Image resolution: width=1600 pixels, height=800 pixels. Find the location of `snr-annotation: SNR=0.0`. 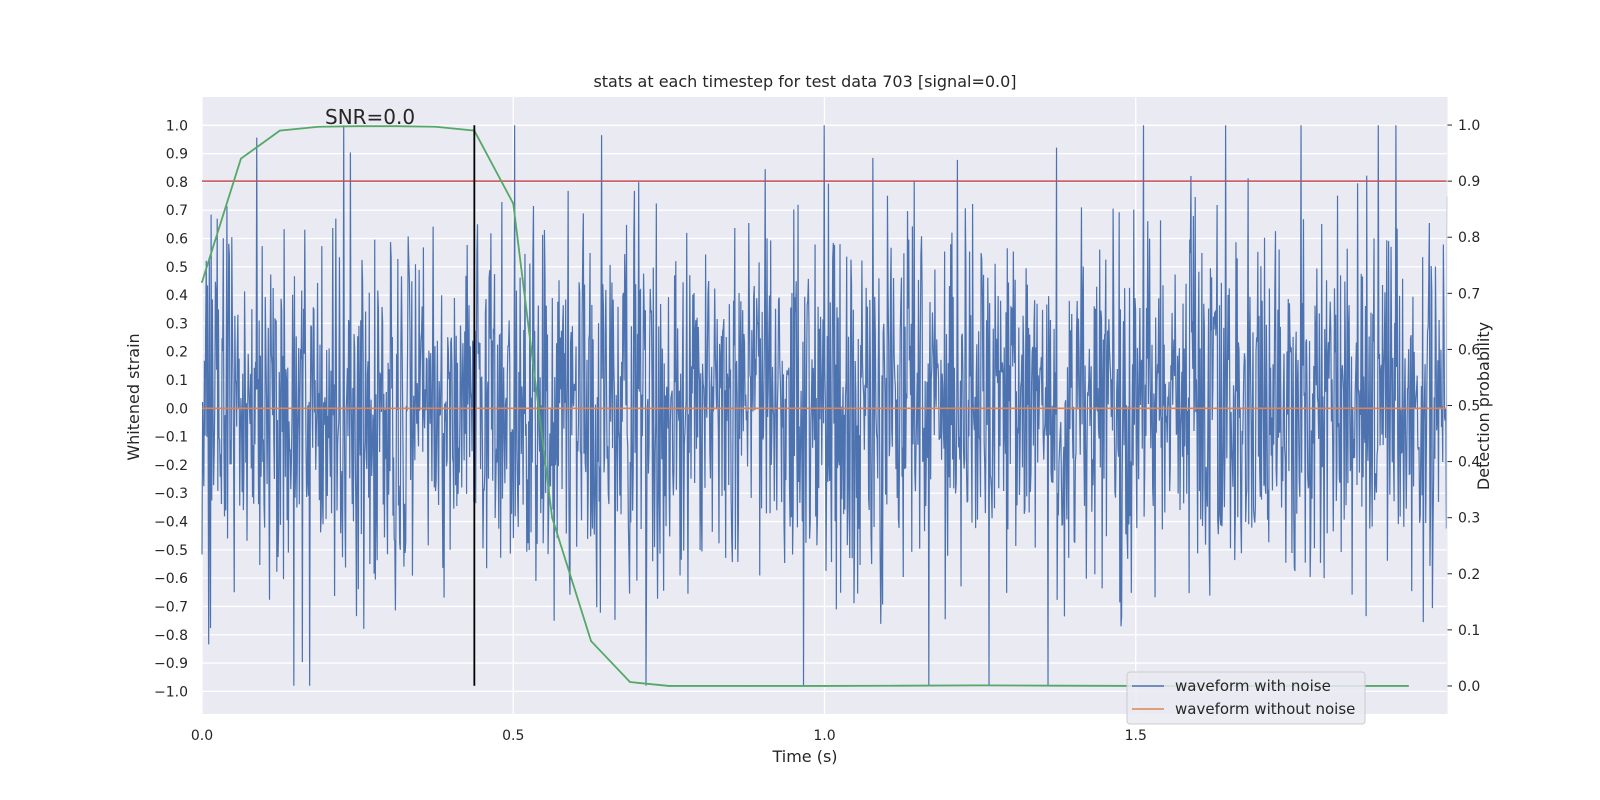

snr-annotation: SNR=0.0 is located at coordinates (370, 117).